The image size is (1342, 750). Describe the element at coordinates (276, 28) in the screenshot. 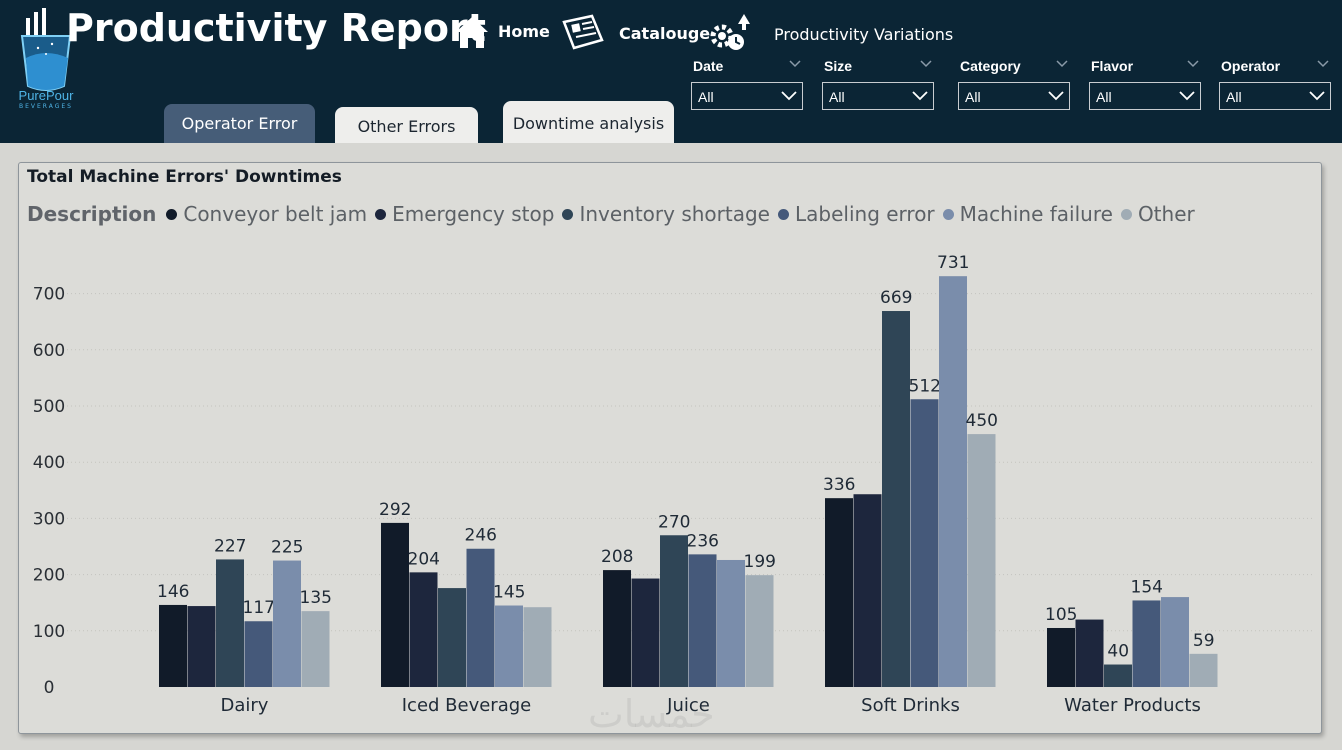

I see `page-title: Productivity Report` at that location.